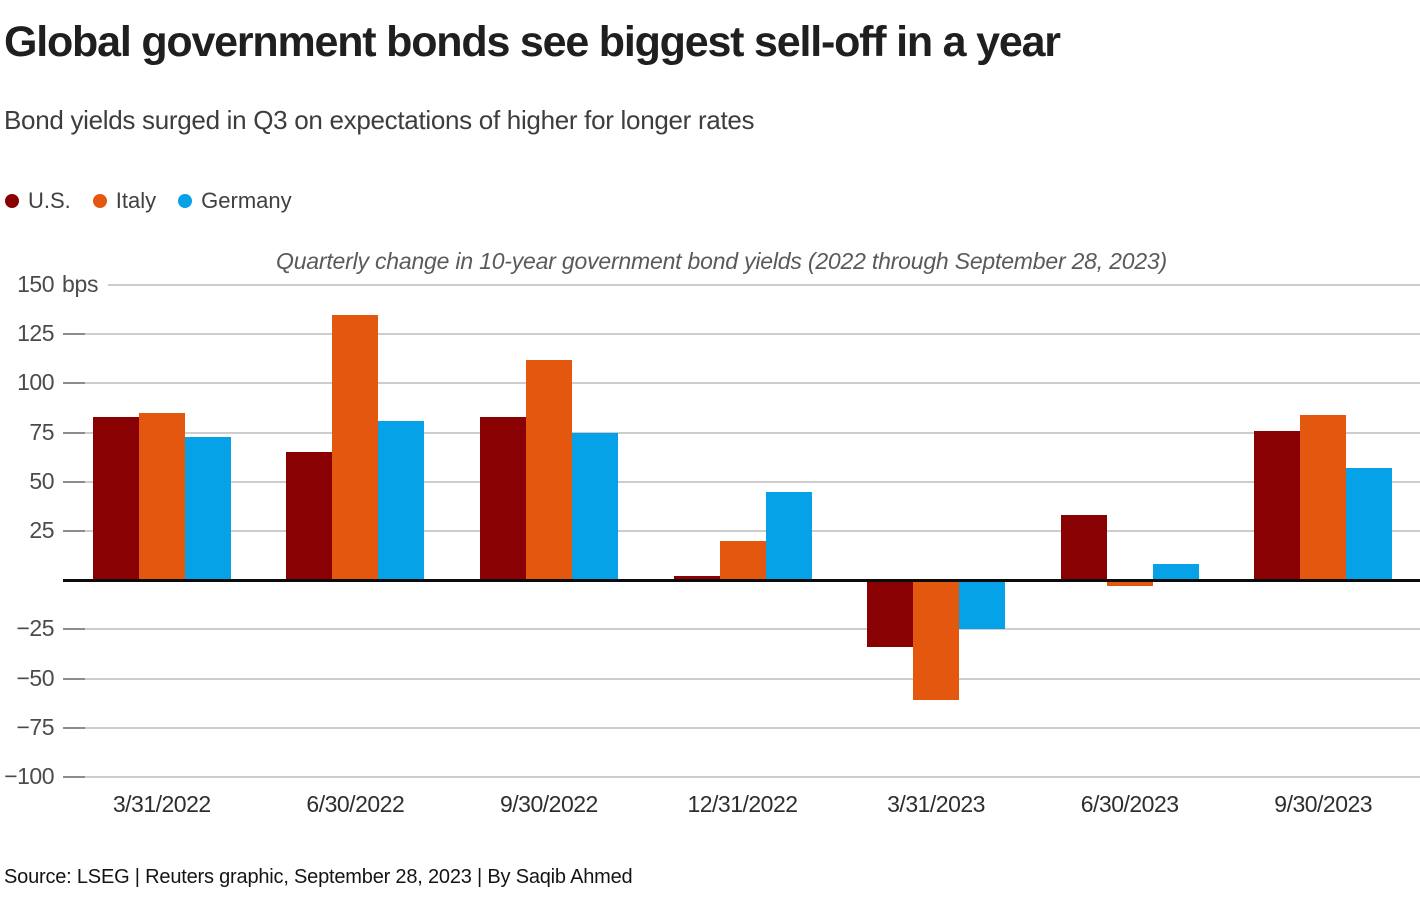 This screenshot has width=1420, height=900. I want to click on gridline-−100, so click(741, 777).